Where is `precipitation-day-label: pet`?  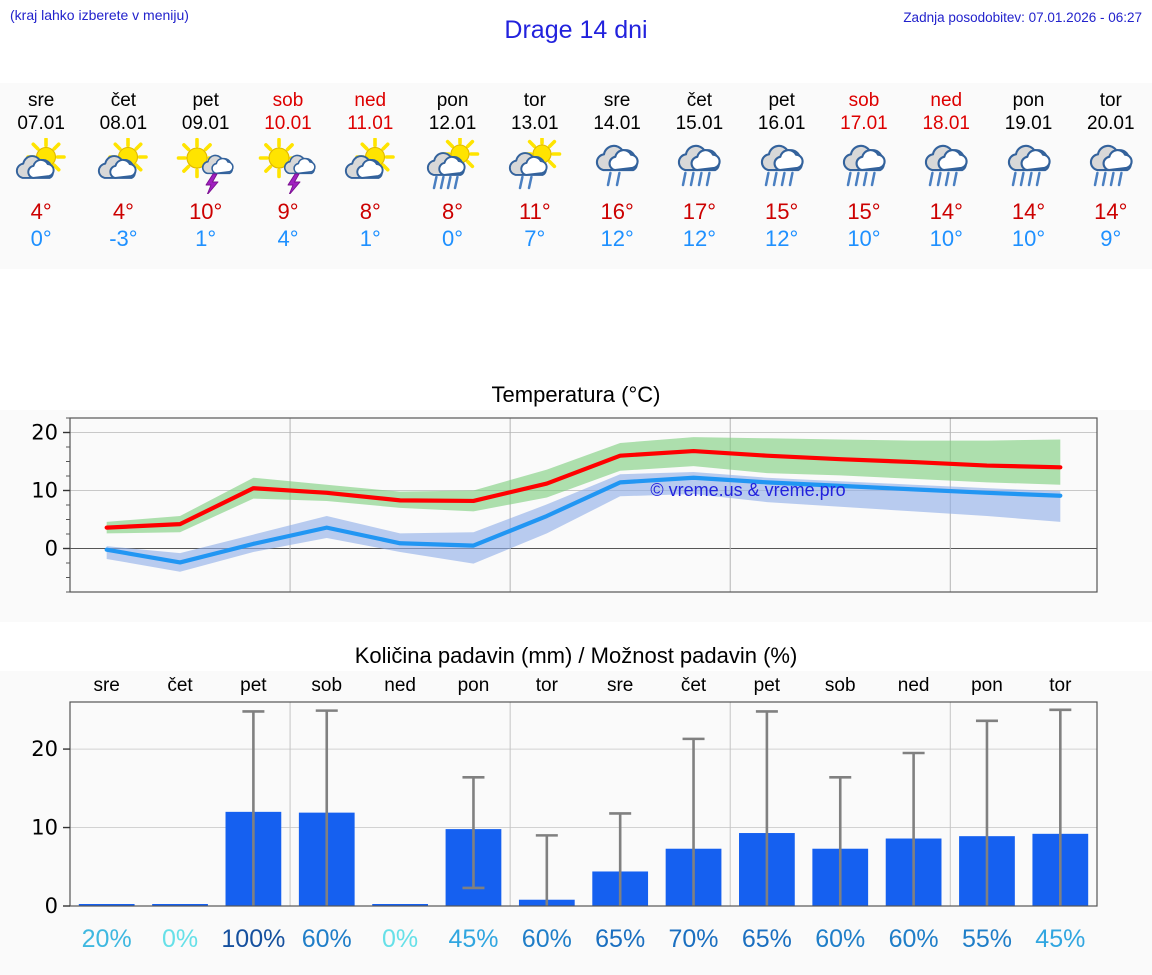
precipitation-day-label: pet is located at coordinates (253, 685).